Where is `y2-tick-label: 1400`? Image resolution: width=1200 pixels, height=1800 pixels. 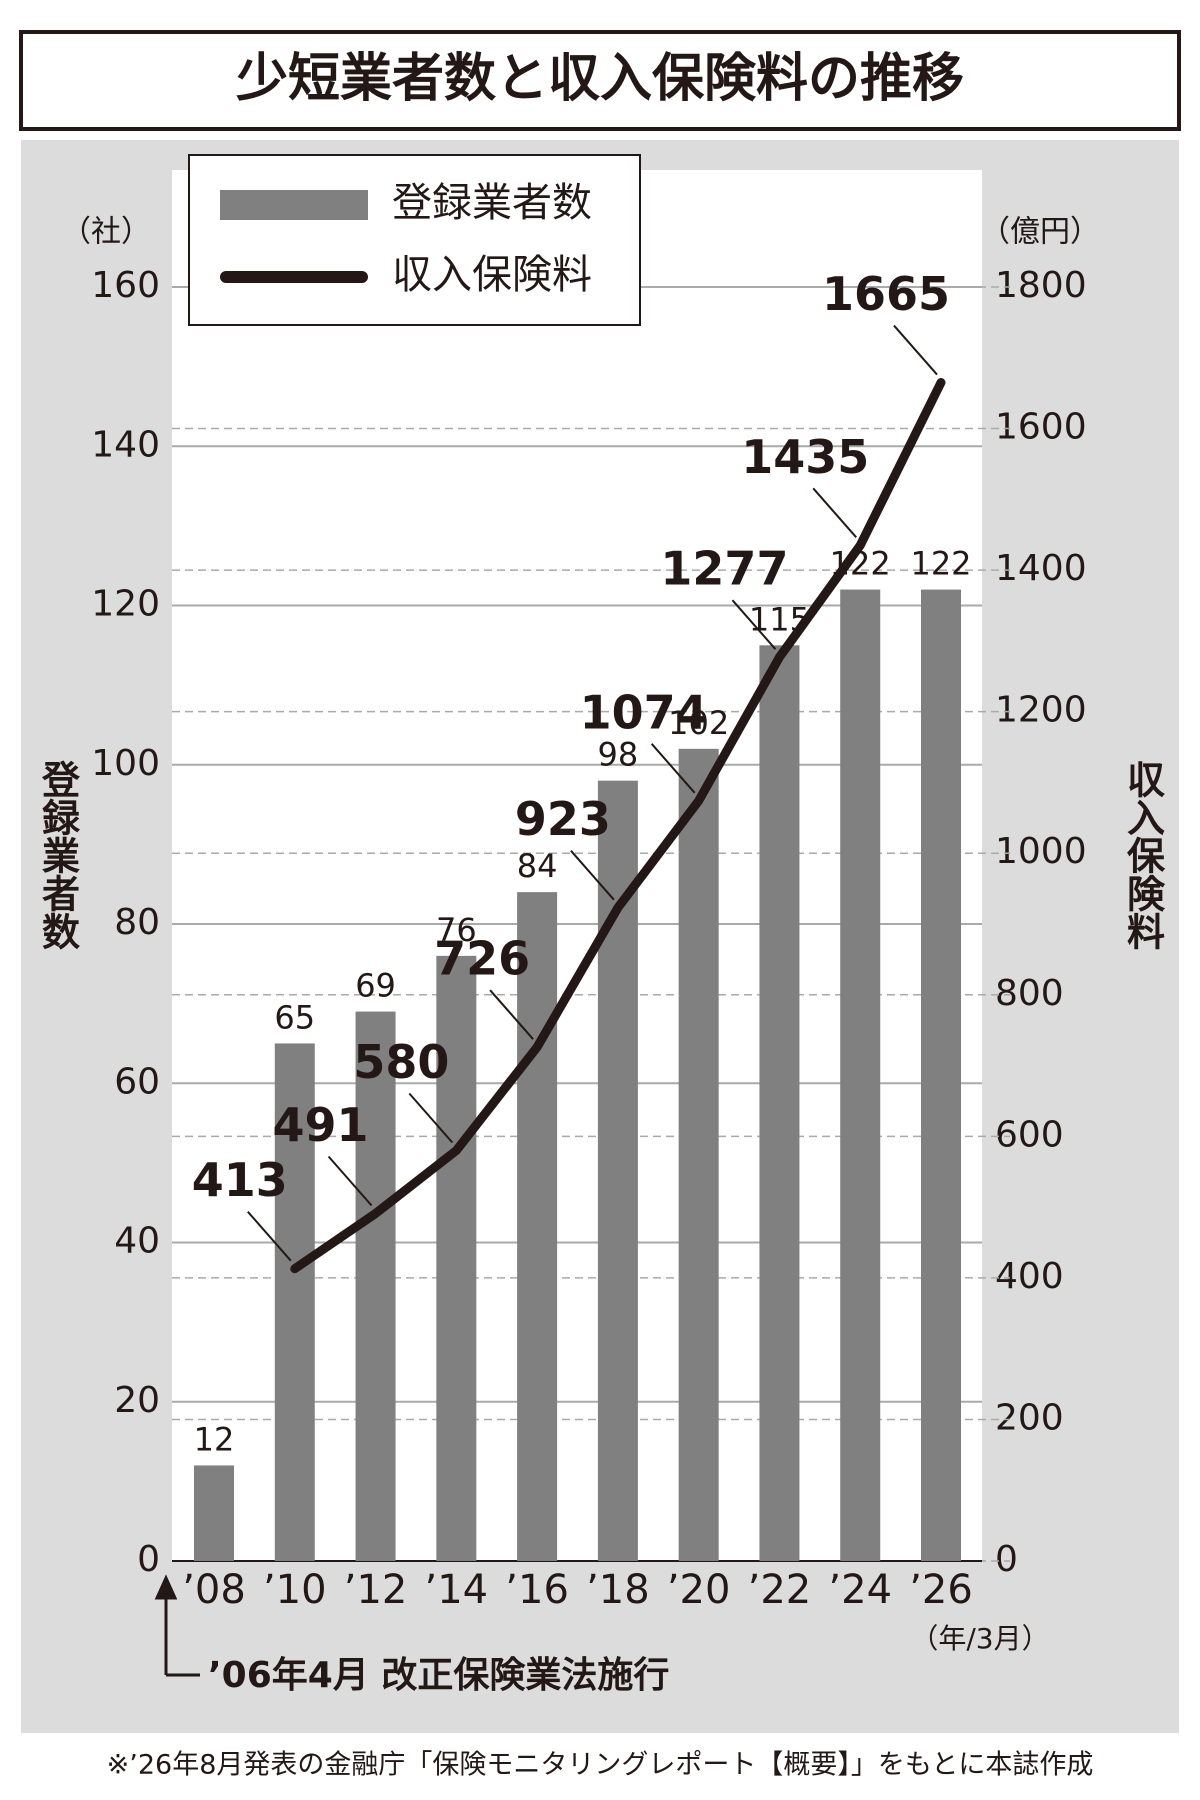 y2-tick-label: 1400 is located at coordinates (1041, 568).